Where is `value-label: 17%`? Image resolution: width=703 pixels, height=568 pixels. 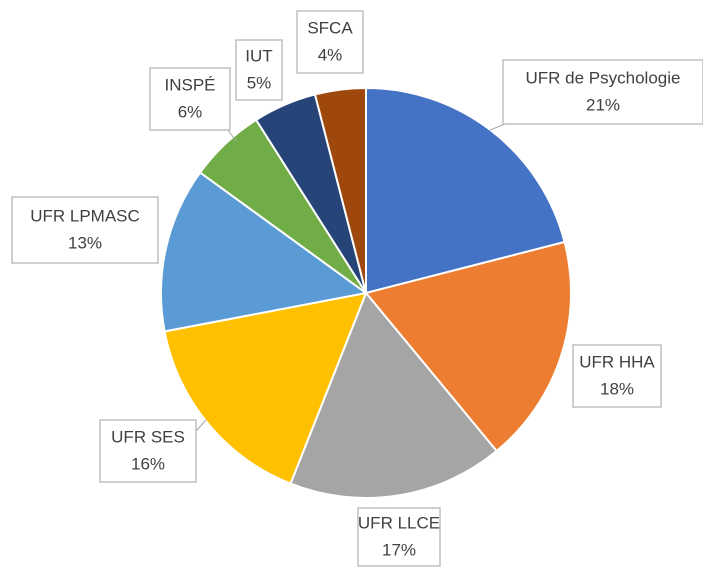
value-label: 17% is located at coordinates (399, 549).